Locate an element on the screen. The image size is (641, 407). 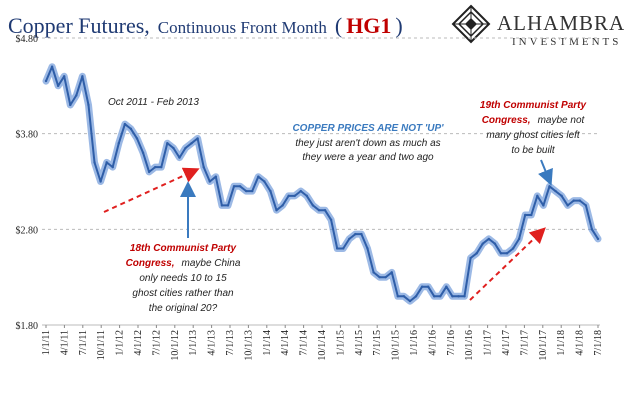
x-tick-label: 4/1/18 is located at coordinates (580, 343).